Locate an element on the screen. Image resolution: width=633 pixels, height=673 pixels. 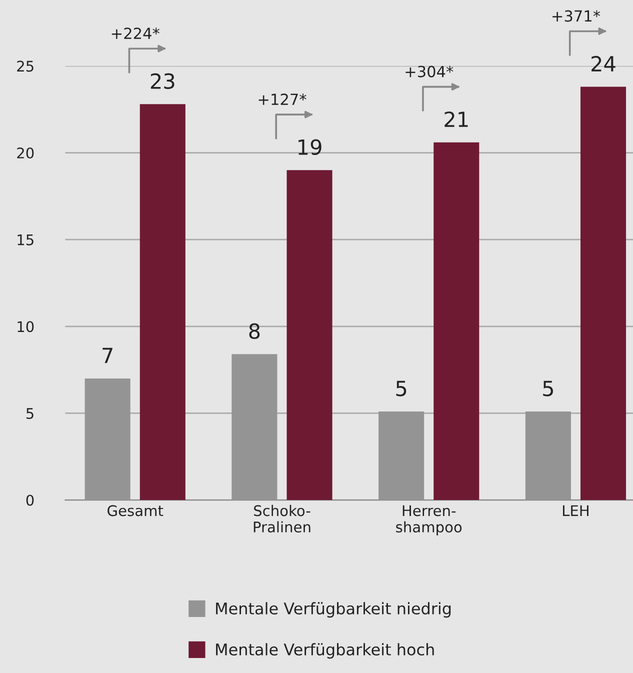
text: +371* is located at coordinates (576, 16).